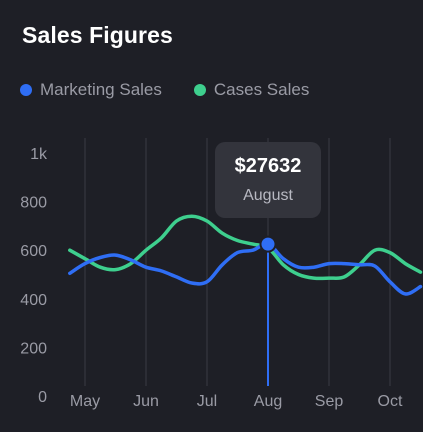  What do you see at coordinates (268, 166) in the screenshot?
I see `tooltip-value: $27632` at bounding box center [268, 166].